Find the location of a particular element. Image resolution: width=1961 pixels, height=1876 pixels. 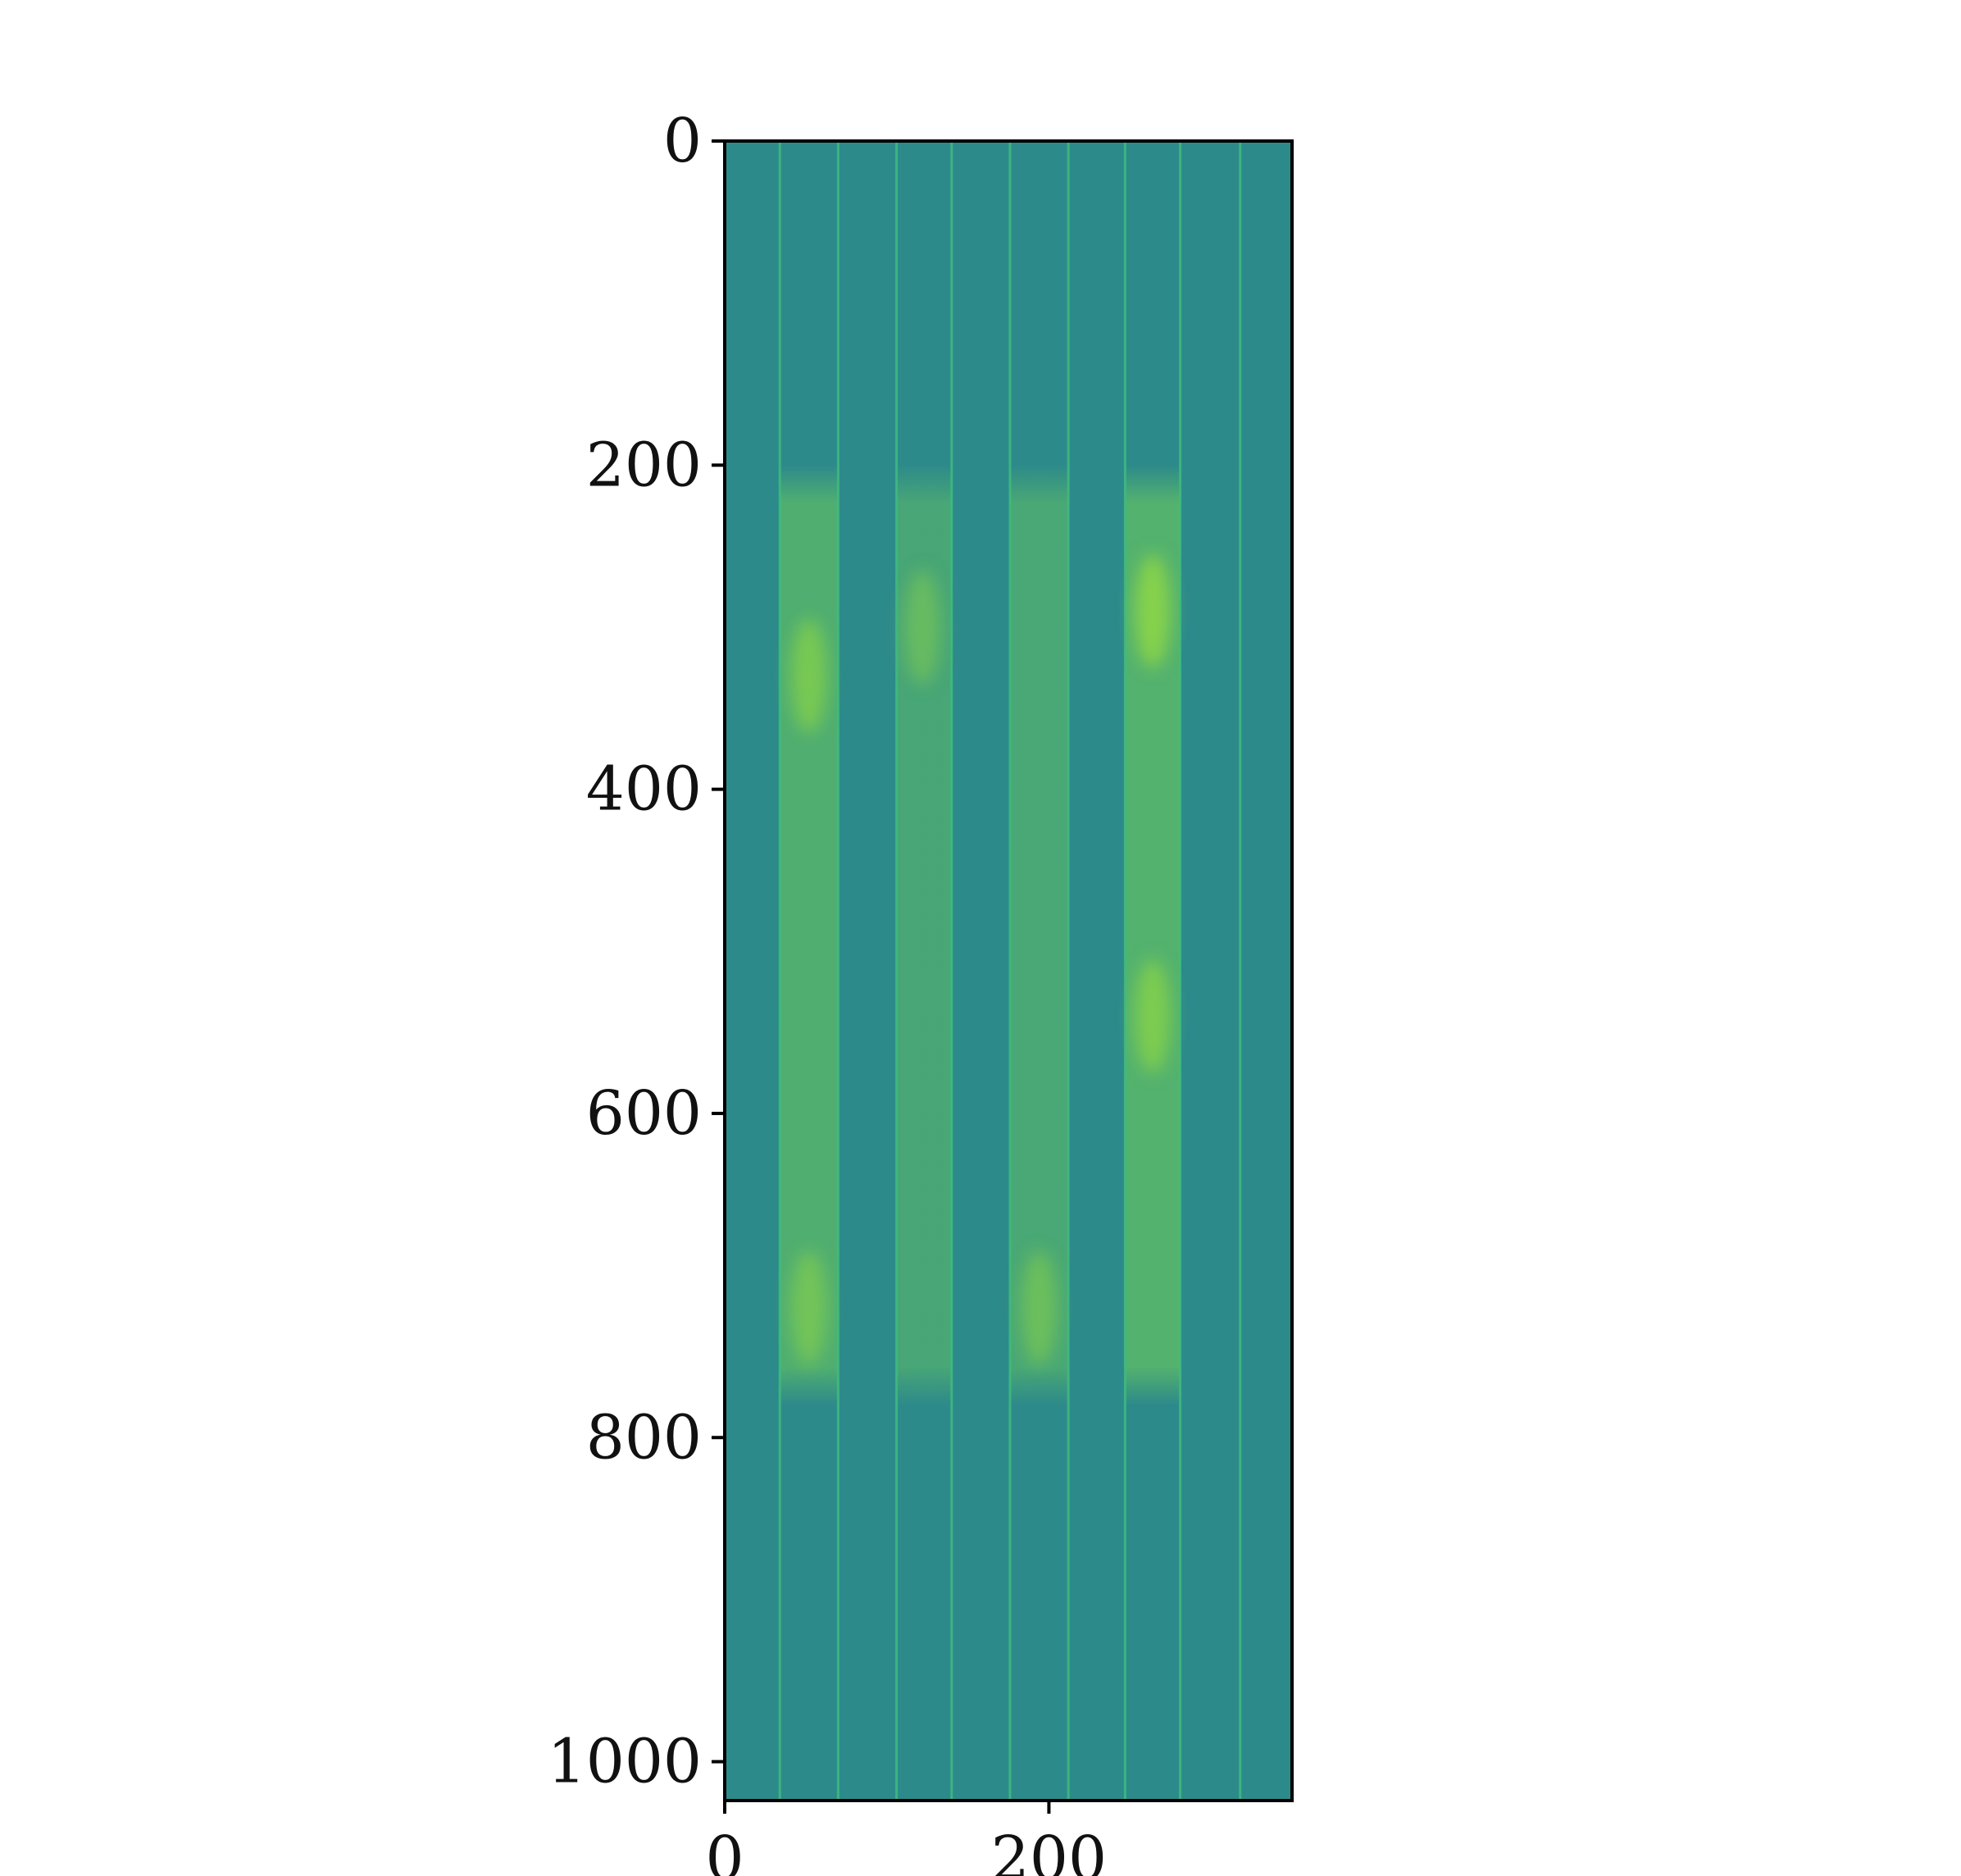

x-tick-label-200: 200 is located at coordinates (1049, 1850).